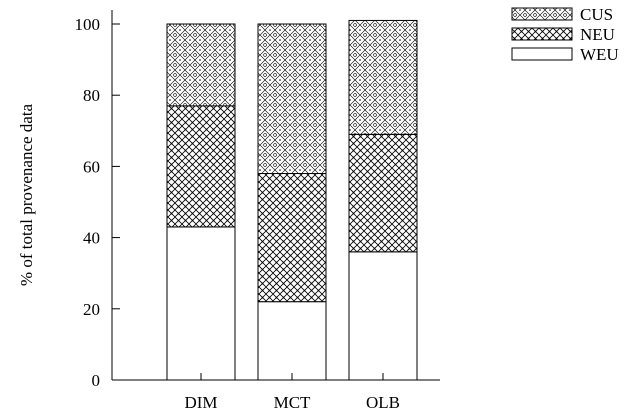  What do you see at coordinates (383, 193) in the screenshot?
I see `bar-segment-olb-neu` at bounding box center [383, 193].